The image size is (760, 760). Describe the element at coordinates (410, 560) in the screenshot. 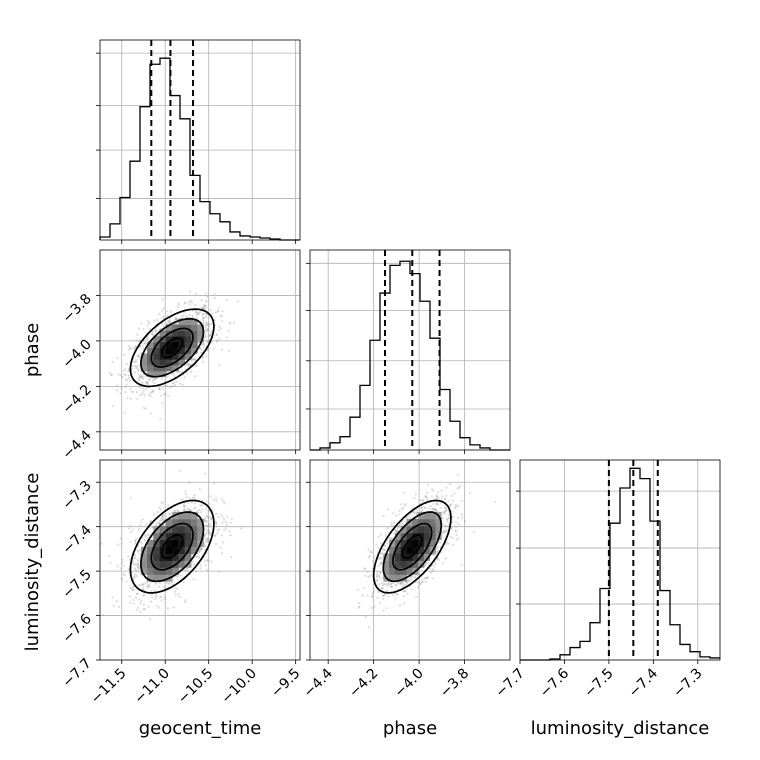

I see `scatter-panel-phase-vs-luminosity-distance` at that location.